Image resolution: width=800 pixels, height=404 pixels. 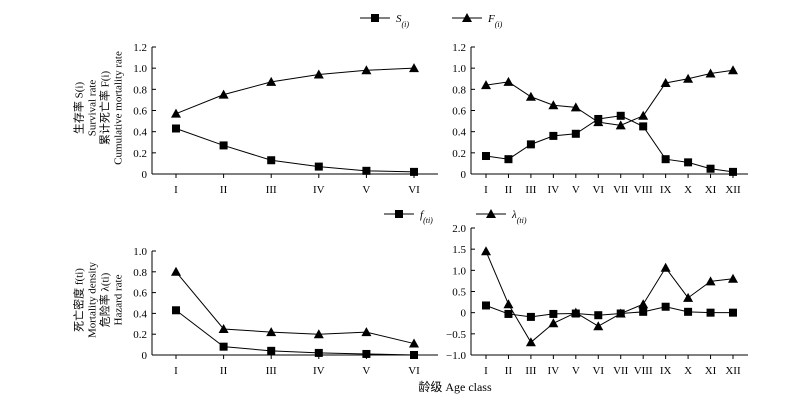 What do you see at coordinates (666, 371) in the screenshot?
I see `x-tick-label: IX` at bounding box center [666, 371].